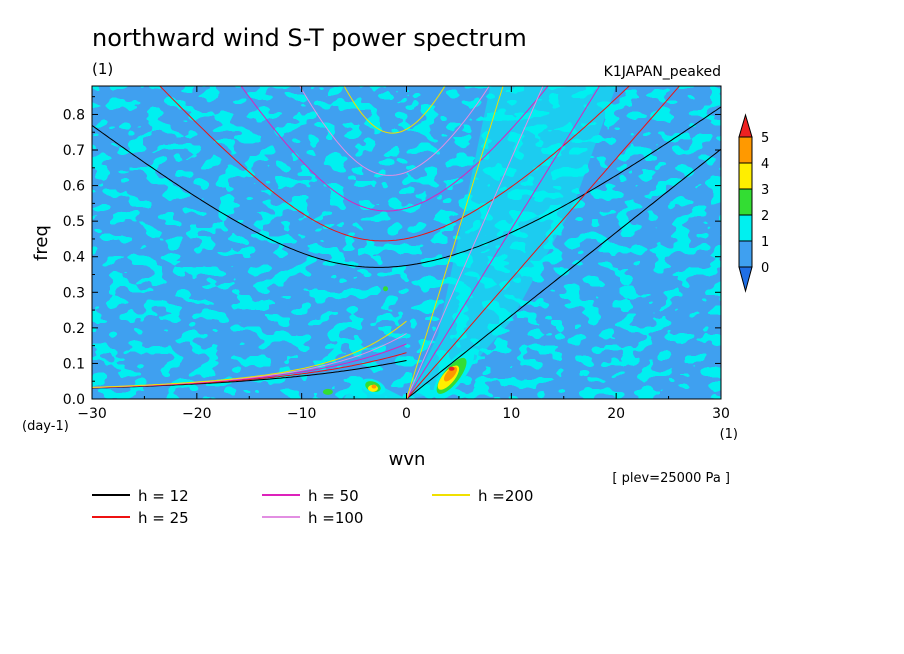 The image size is (904, 654). I want to click on y-tick-label: 0.1, so click(74, 364).